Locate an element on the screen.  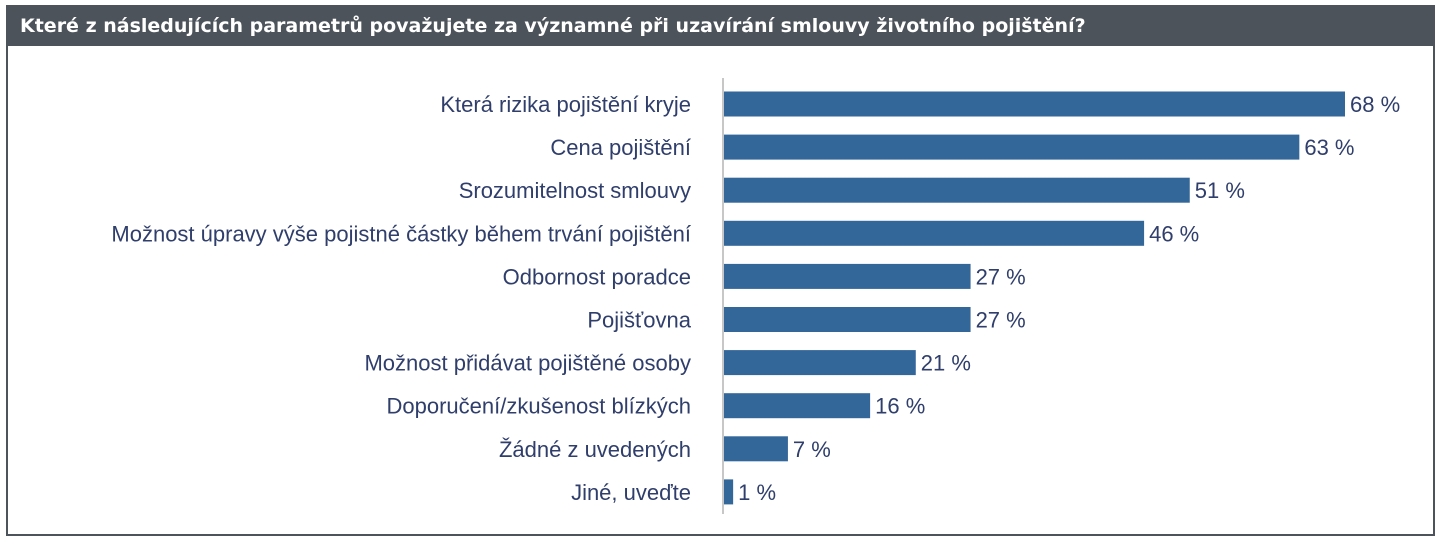
value-label: 51 % is located at coordinates (1220, 190).